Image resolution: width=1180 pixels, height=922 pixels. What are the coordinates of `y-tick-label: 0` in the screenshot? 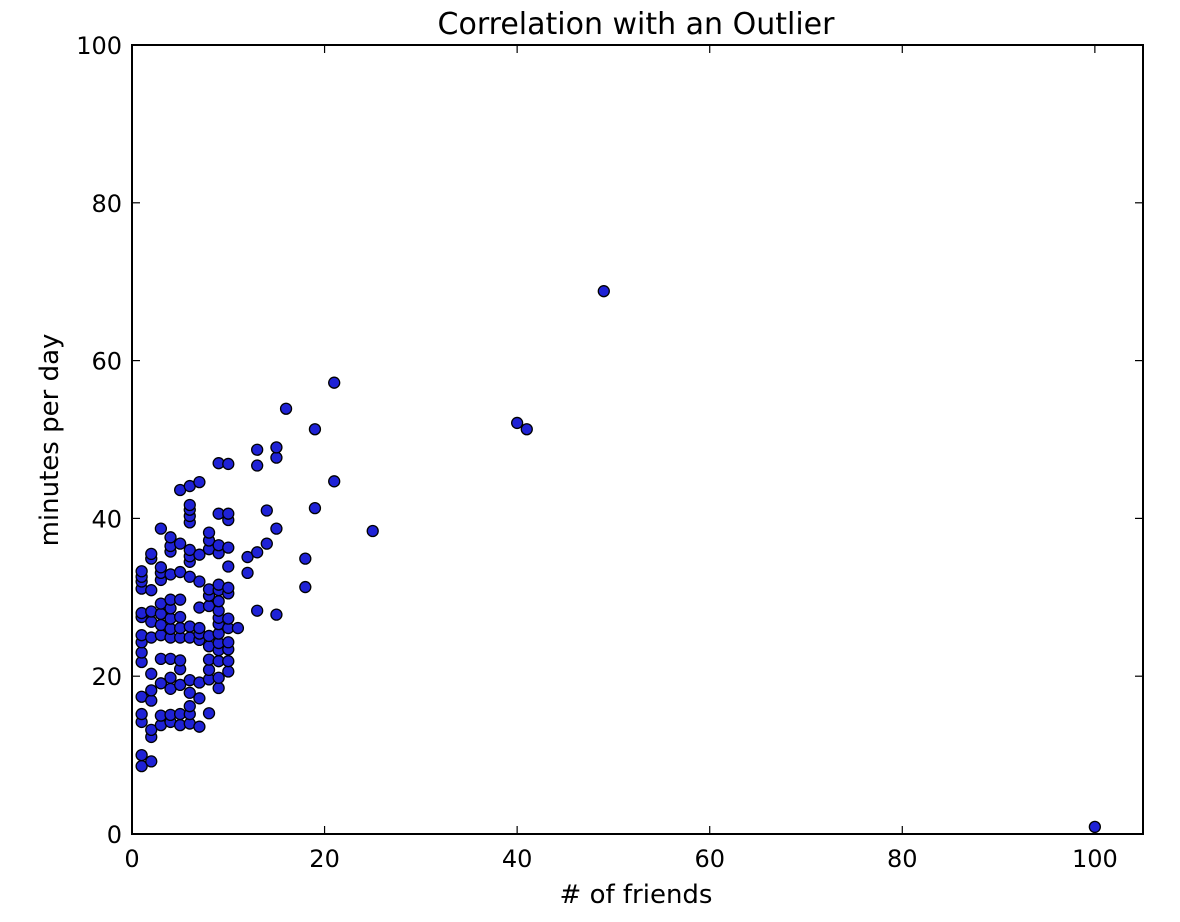 It's located at (114, 835).